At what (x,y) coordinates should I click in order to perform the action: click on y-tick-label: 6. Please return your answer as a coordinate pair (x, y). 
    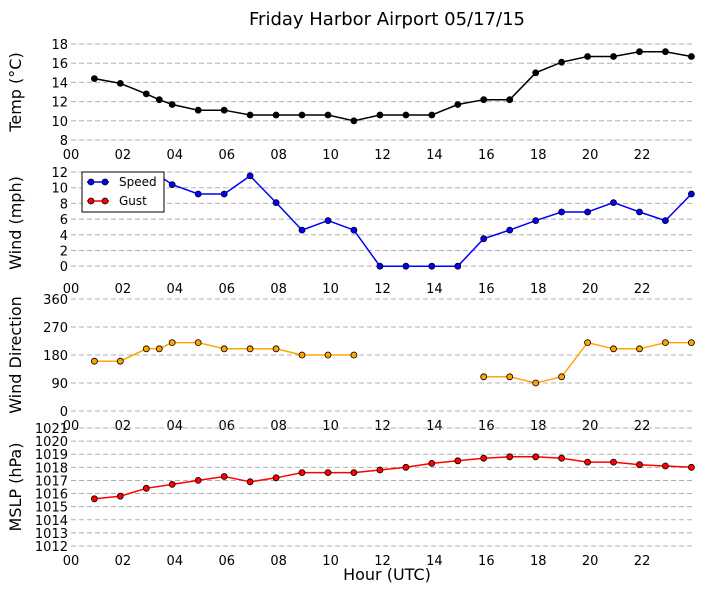
    Looking at the image, I should click on (64, 220).